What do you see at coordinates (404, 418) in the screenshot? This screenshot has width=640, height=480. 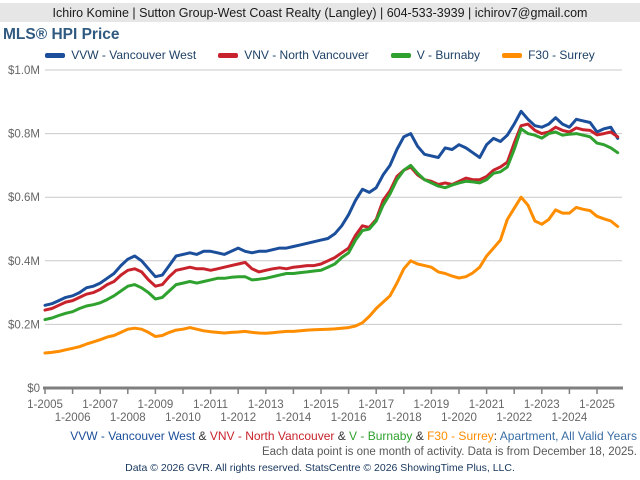 I see `x-tick-label: 1-2018` at bounding box center [404, 418].